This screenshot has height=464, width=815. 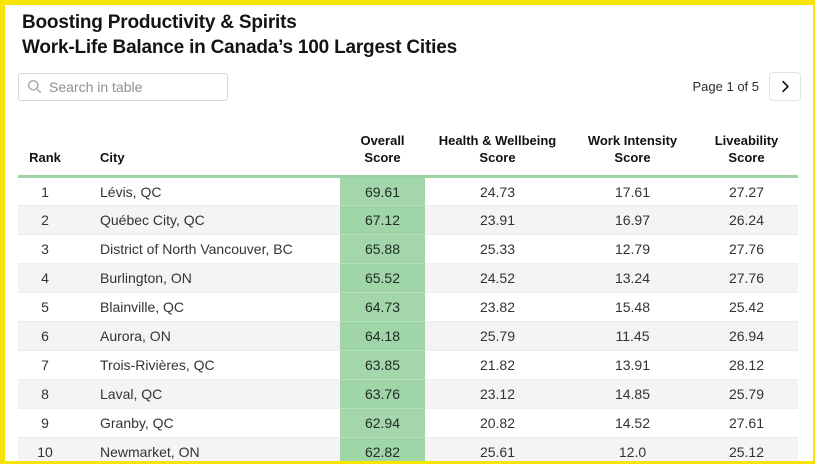 I want to click on col-header-overall-score: Overall Score, so click(x=382, y=148).